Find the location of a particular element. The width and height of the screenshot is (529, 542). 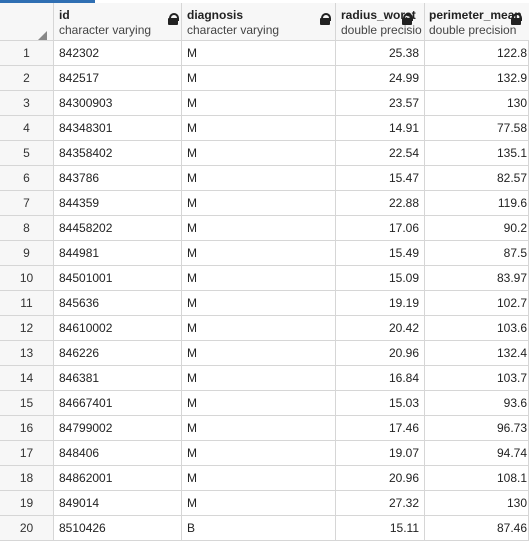

table-row: 16 84799002 M 17.46 96.73 is located at coordinates (264, 428).